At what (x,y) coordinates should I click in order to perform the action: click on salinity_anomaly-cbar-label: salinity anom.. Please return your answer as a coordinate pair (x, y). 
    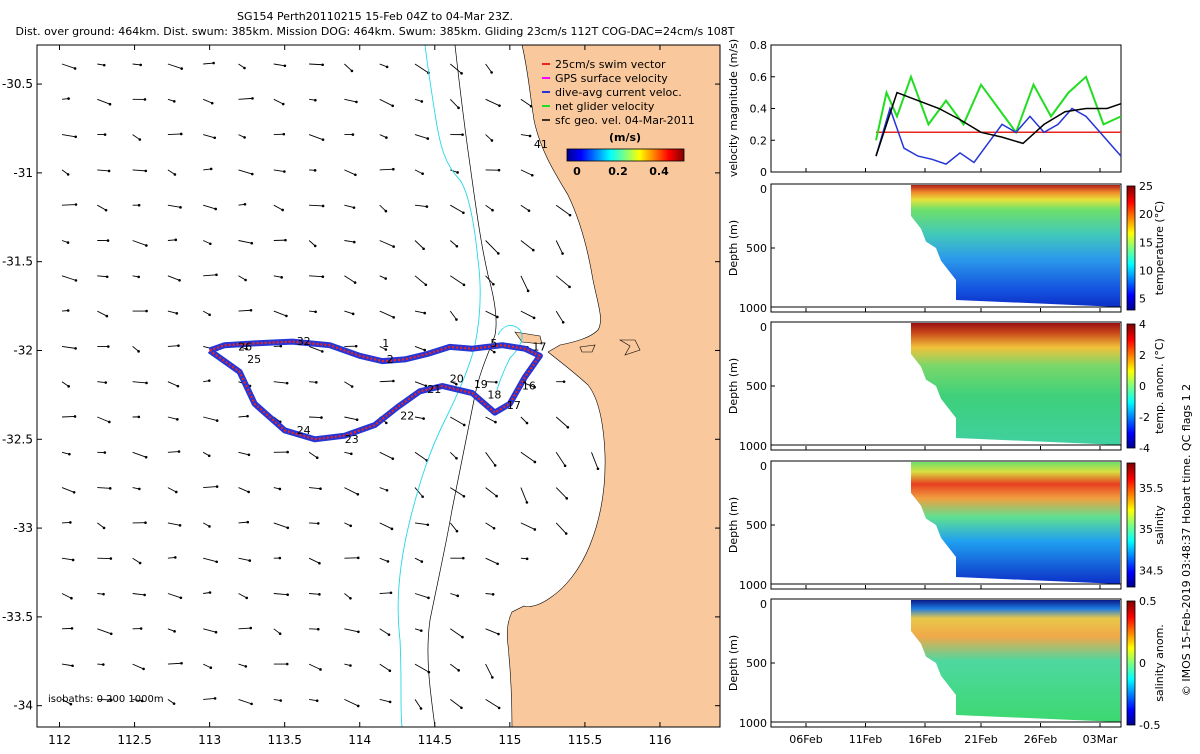
    Looking at the image, I should click on (1159, 663).